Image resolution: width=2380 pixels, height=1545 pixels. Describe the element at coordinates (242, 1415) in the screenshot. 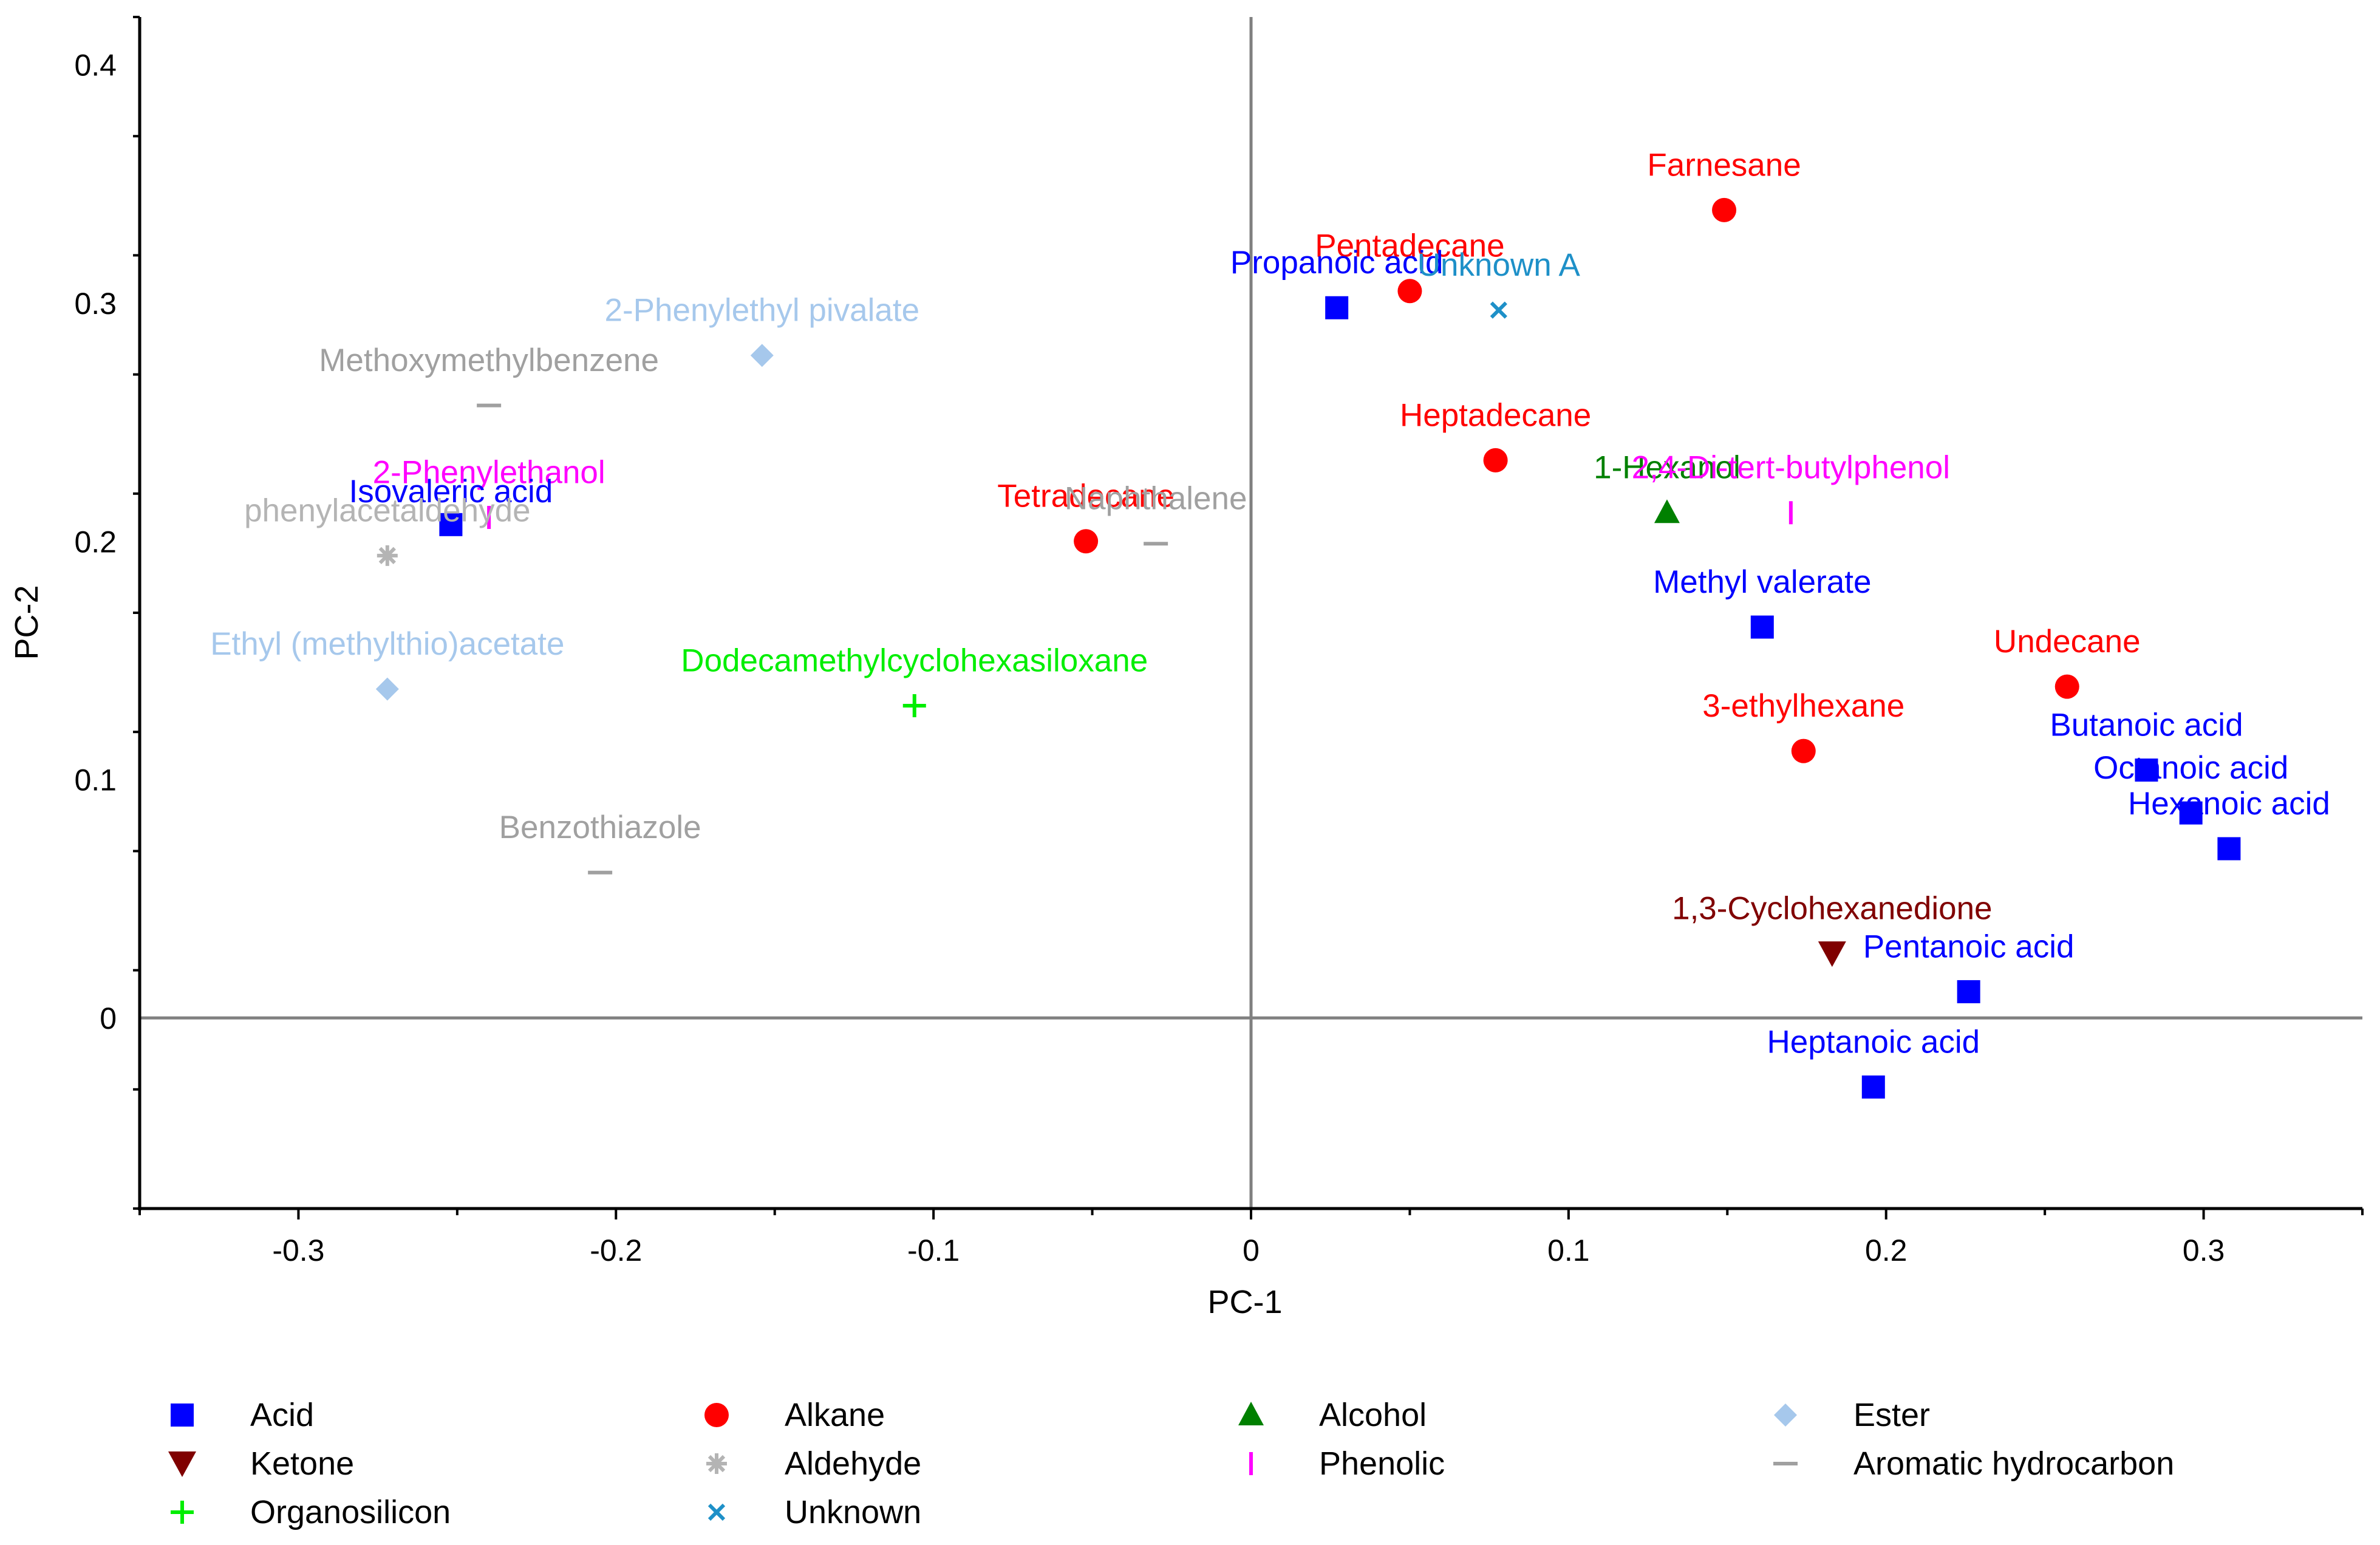

I see `legend-item-acid: Acid` at that location.